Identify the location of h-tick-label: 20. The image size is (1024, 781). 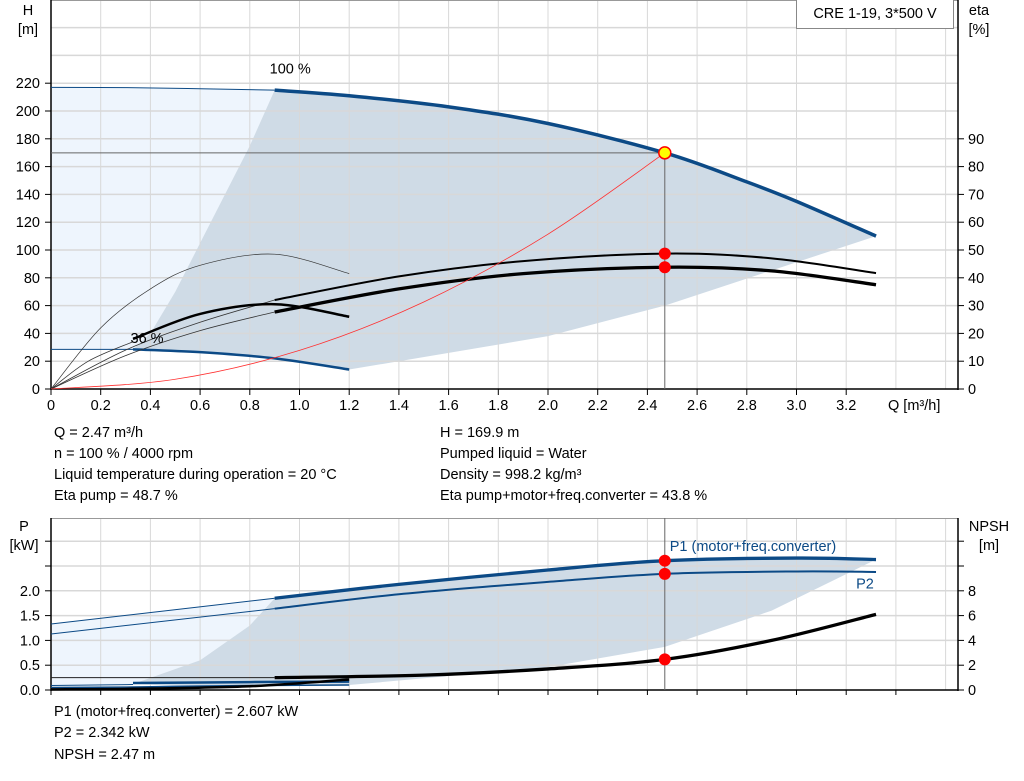
(32, 362).